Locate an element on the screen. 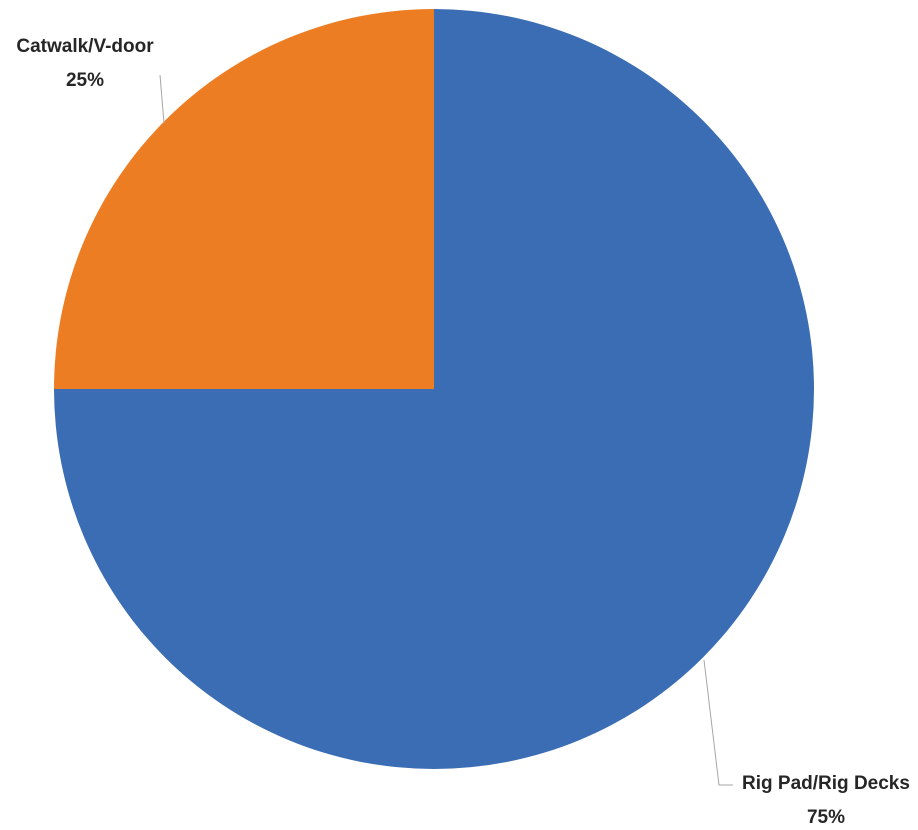 Image resolution: width=918 pixels, height=830 pixels. slice-value-label: 75% is located at coordinates (826, 817).